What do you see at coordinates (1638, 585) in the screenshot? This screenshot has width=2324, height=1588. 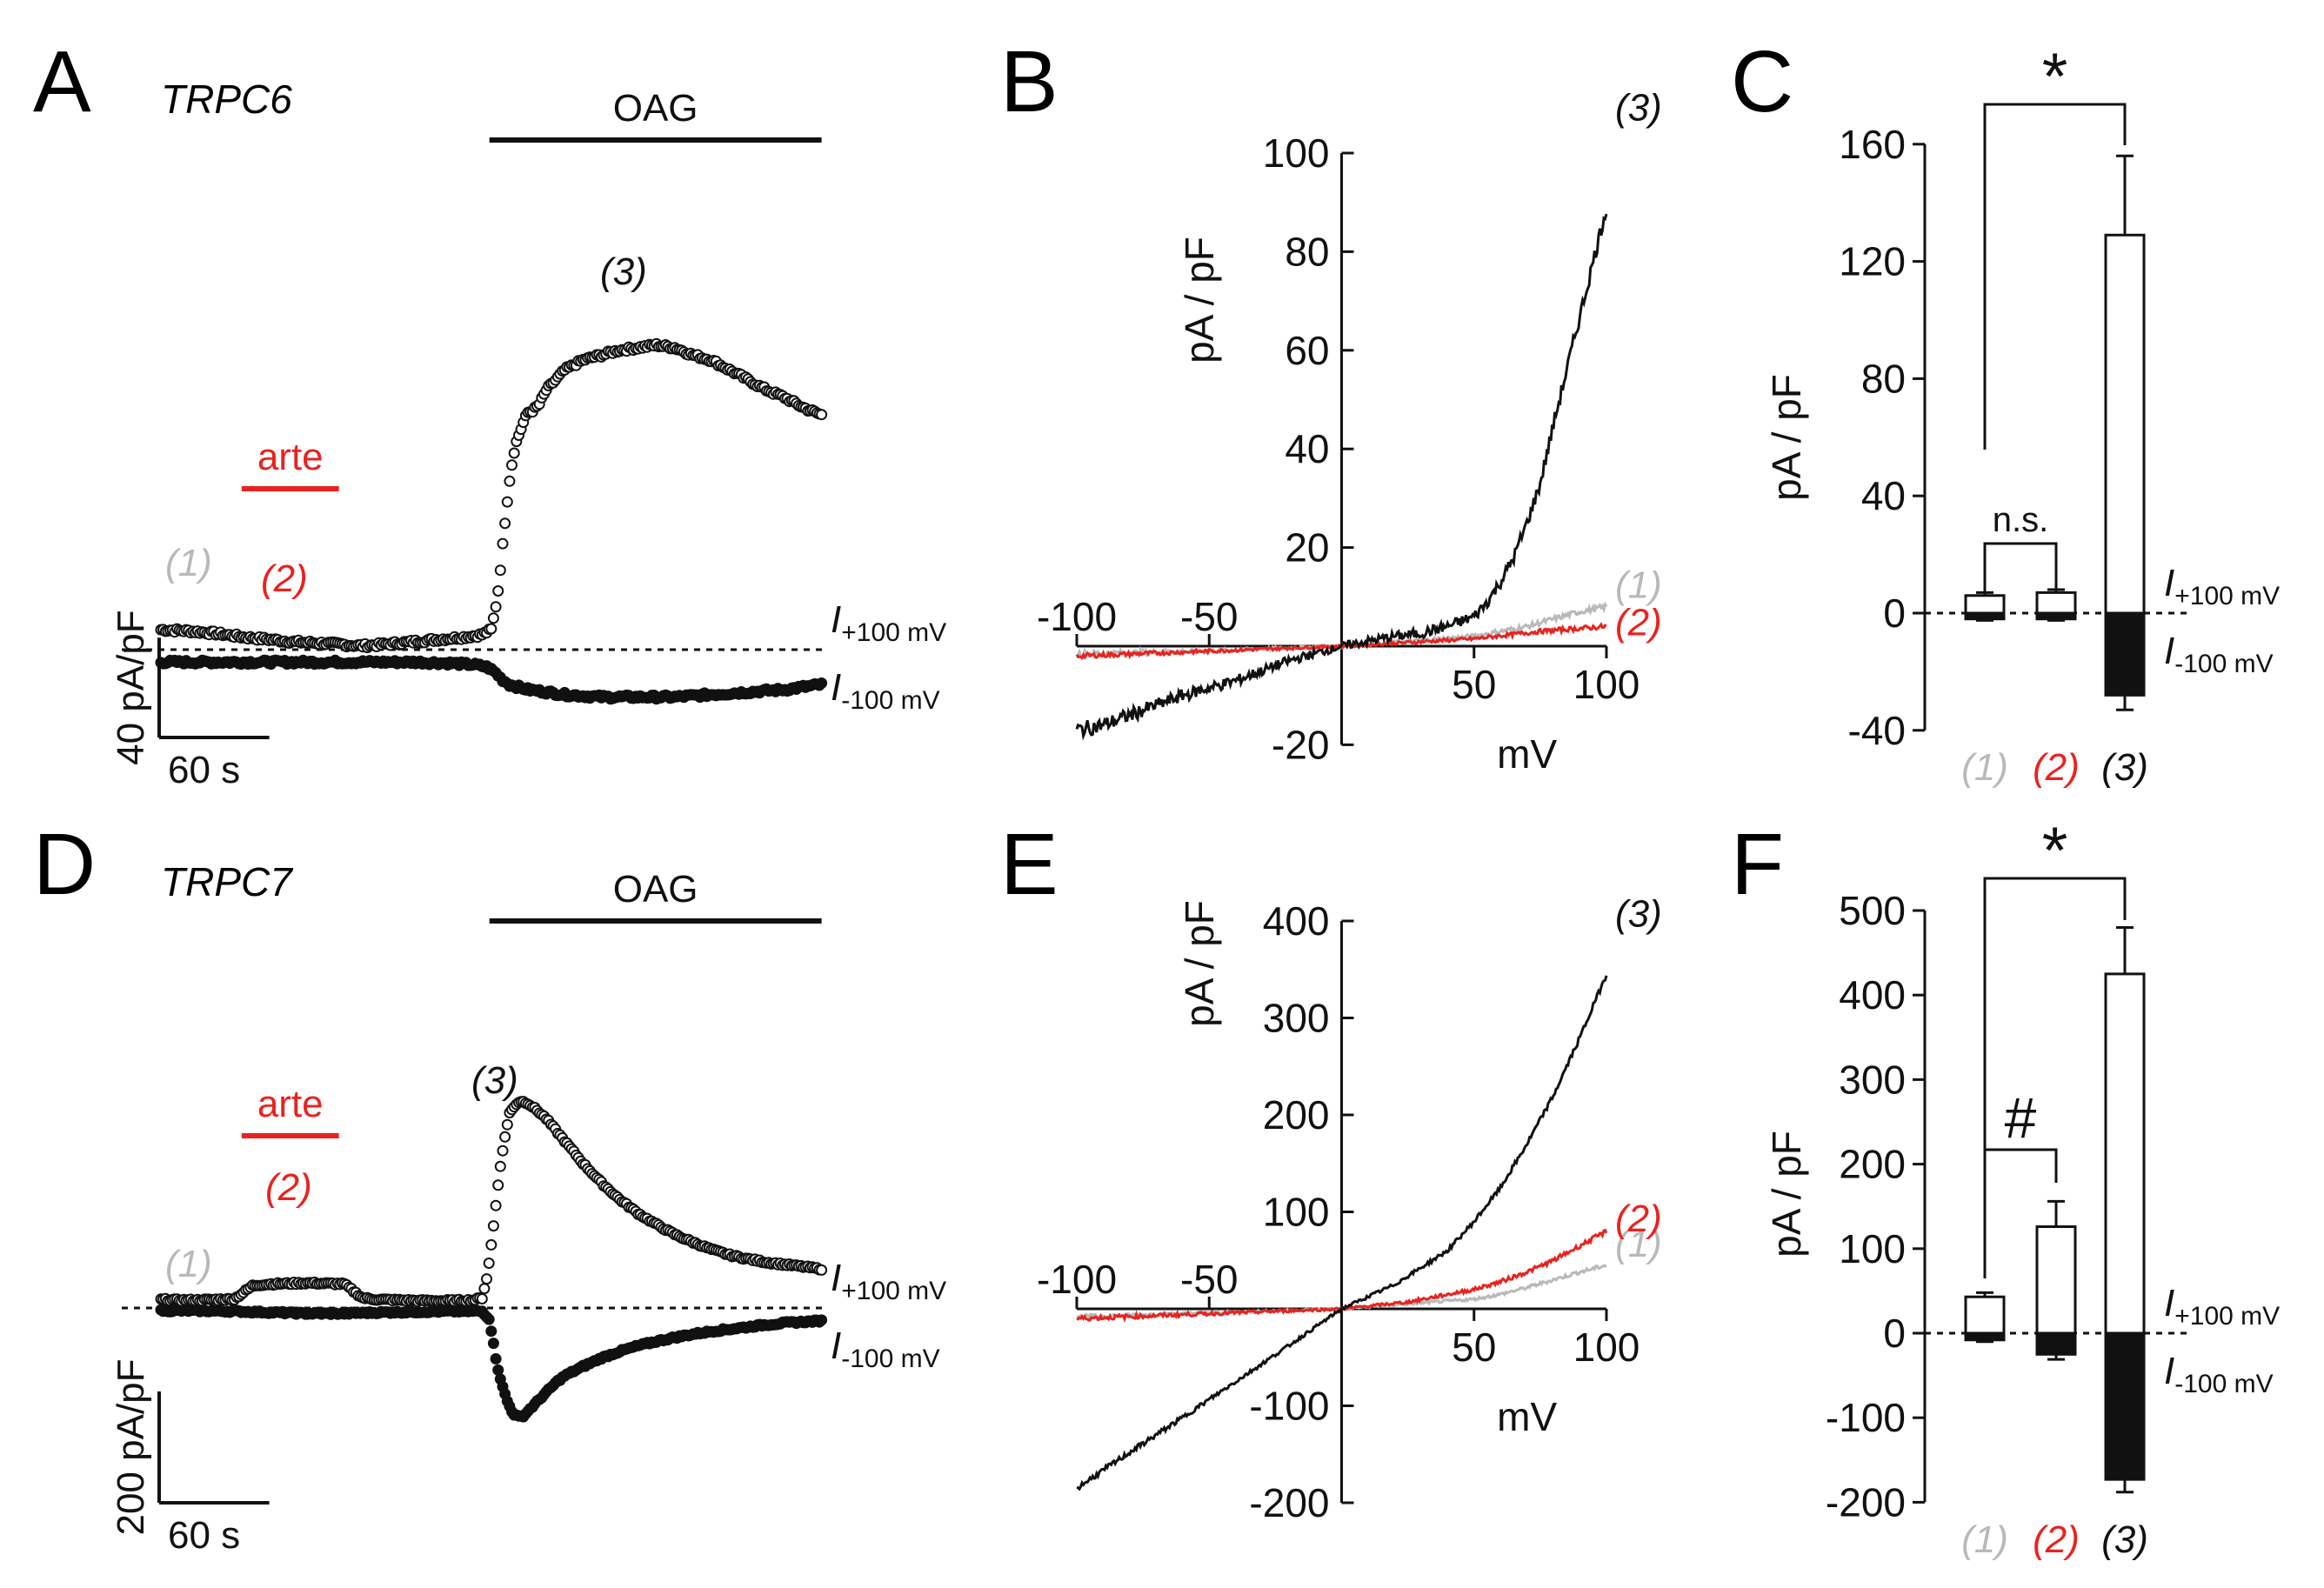 I see `iv-trace-label-0: (1)` at bounding box center [1638, 585].